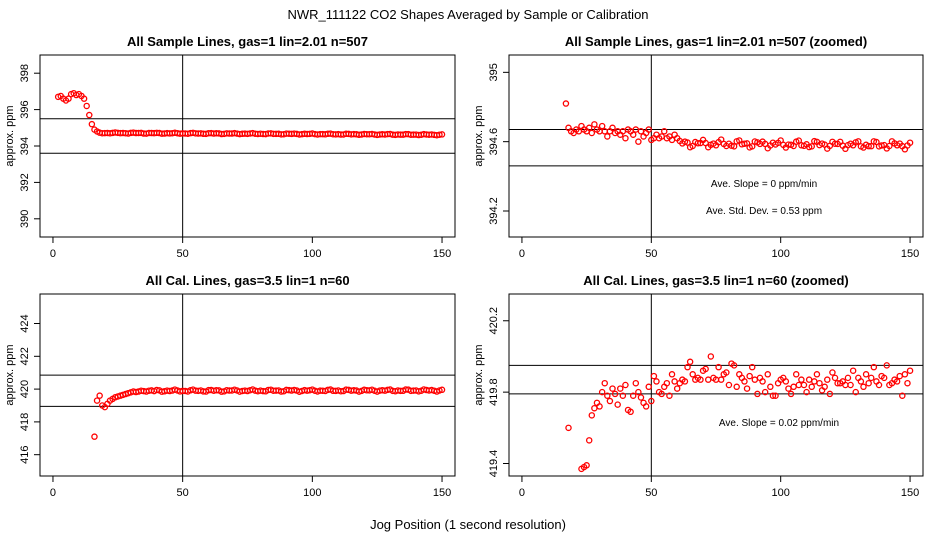  I want to click on y-tick-label: 419.4, so click(494, 464).